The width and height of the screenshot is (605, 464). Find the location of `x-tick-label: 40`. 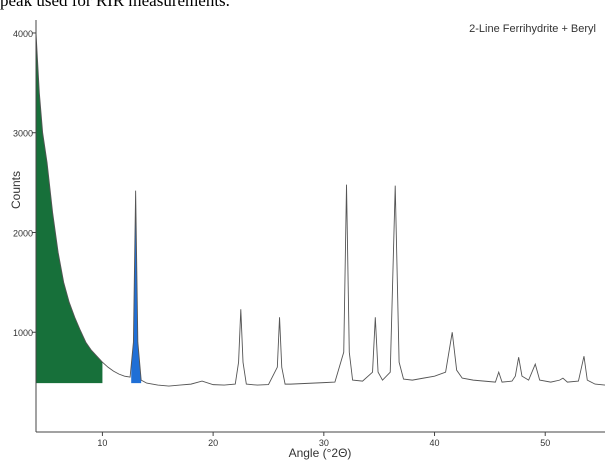

x-tick-label: 40 is located at coordinates (435, 443).